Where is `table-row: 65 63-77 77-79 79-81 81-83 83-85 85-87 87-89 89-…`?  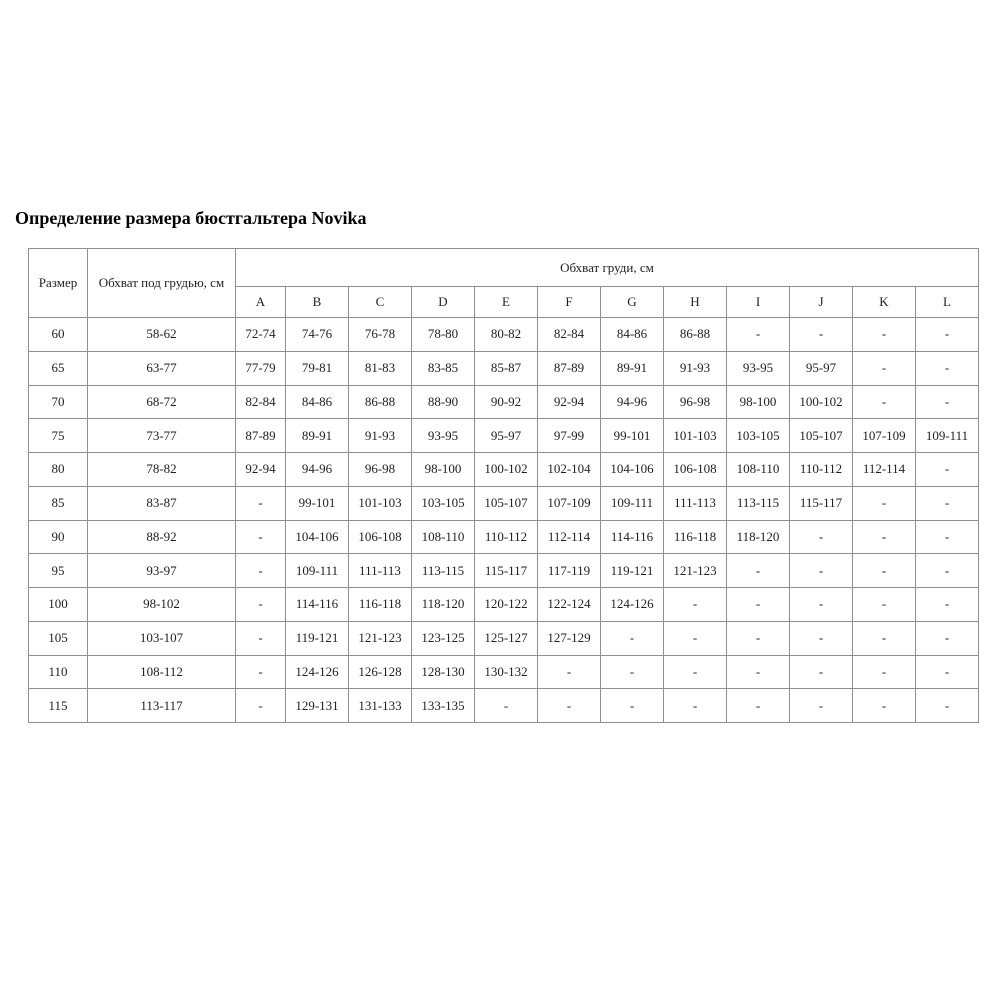 table-row: 65 63-77 77-79 79-81 81-83 83-85 85-87 87-89 89-… is located at coordinates (503, 368).